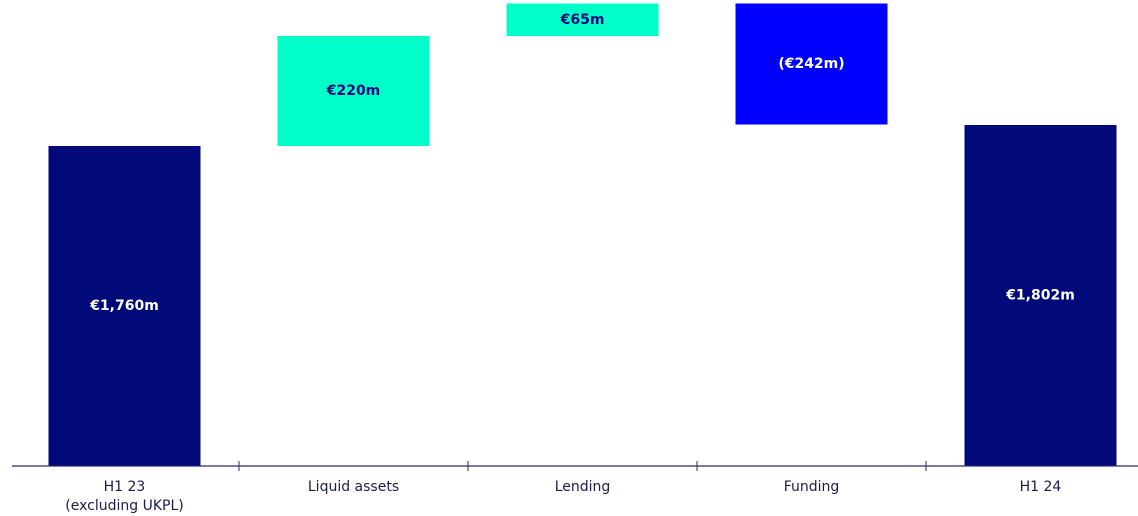  Describe the element at coordinates (582, 487) in the screenshot. I see `x-tick-label: Lending` at that location.